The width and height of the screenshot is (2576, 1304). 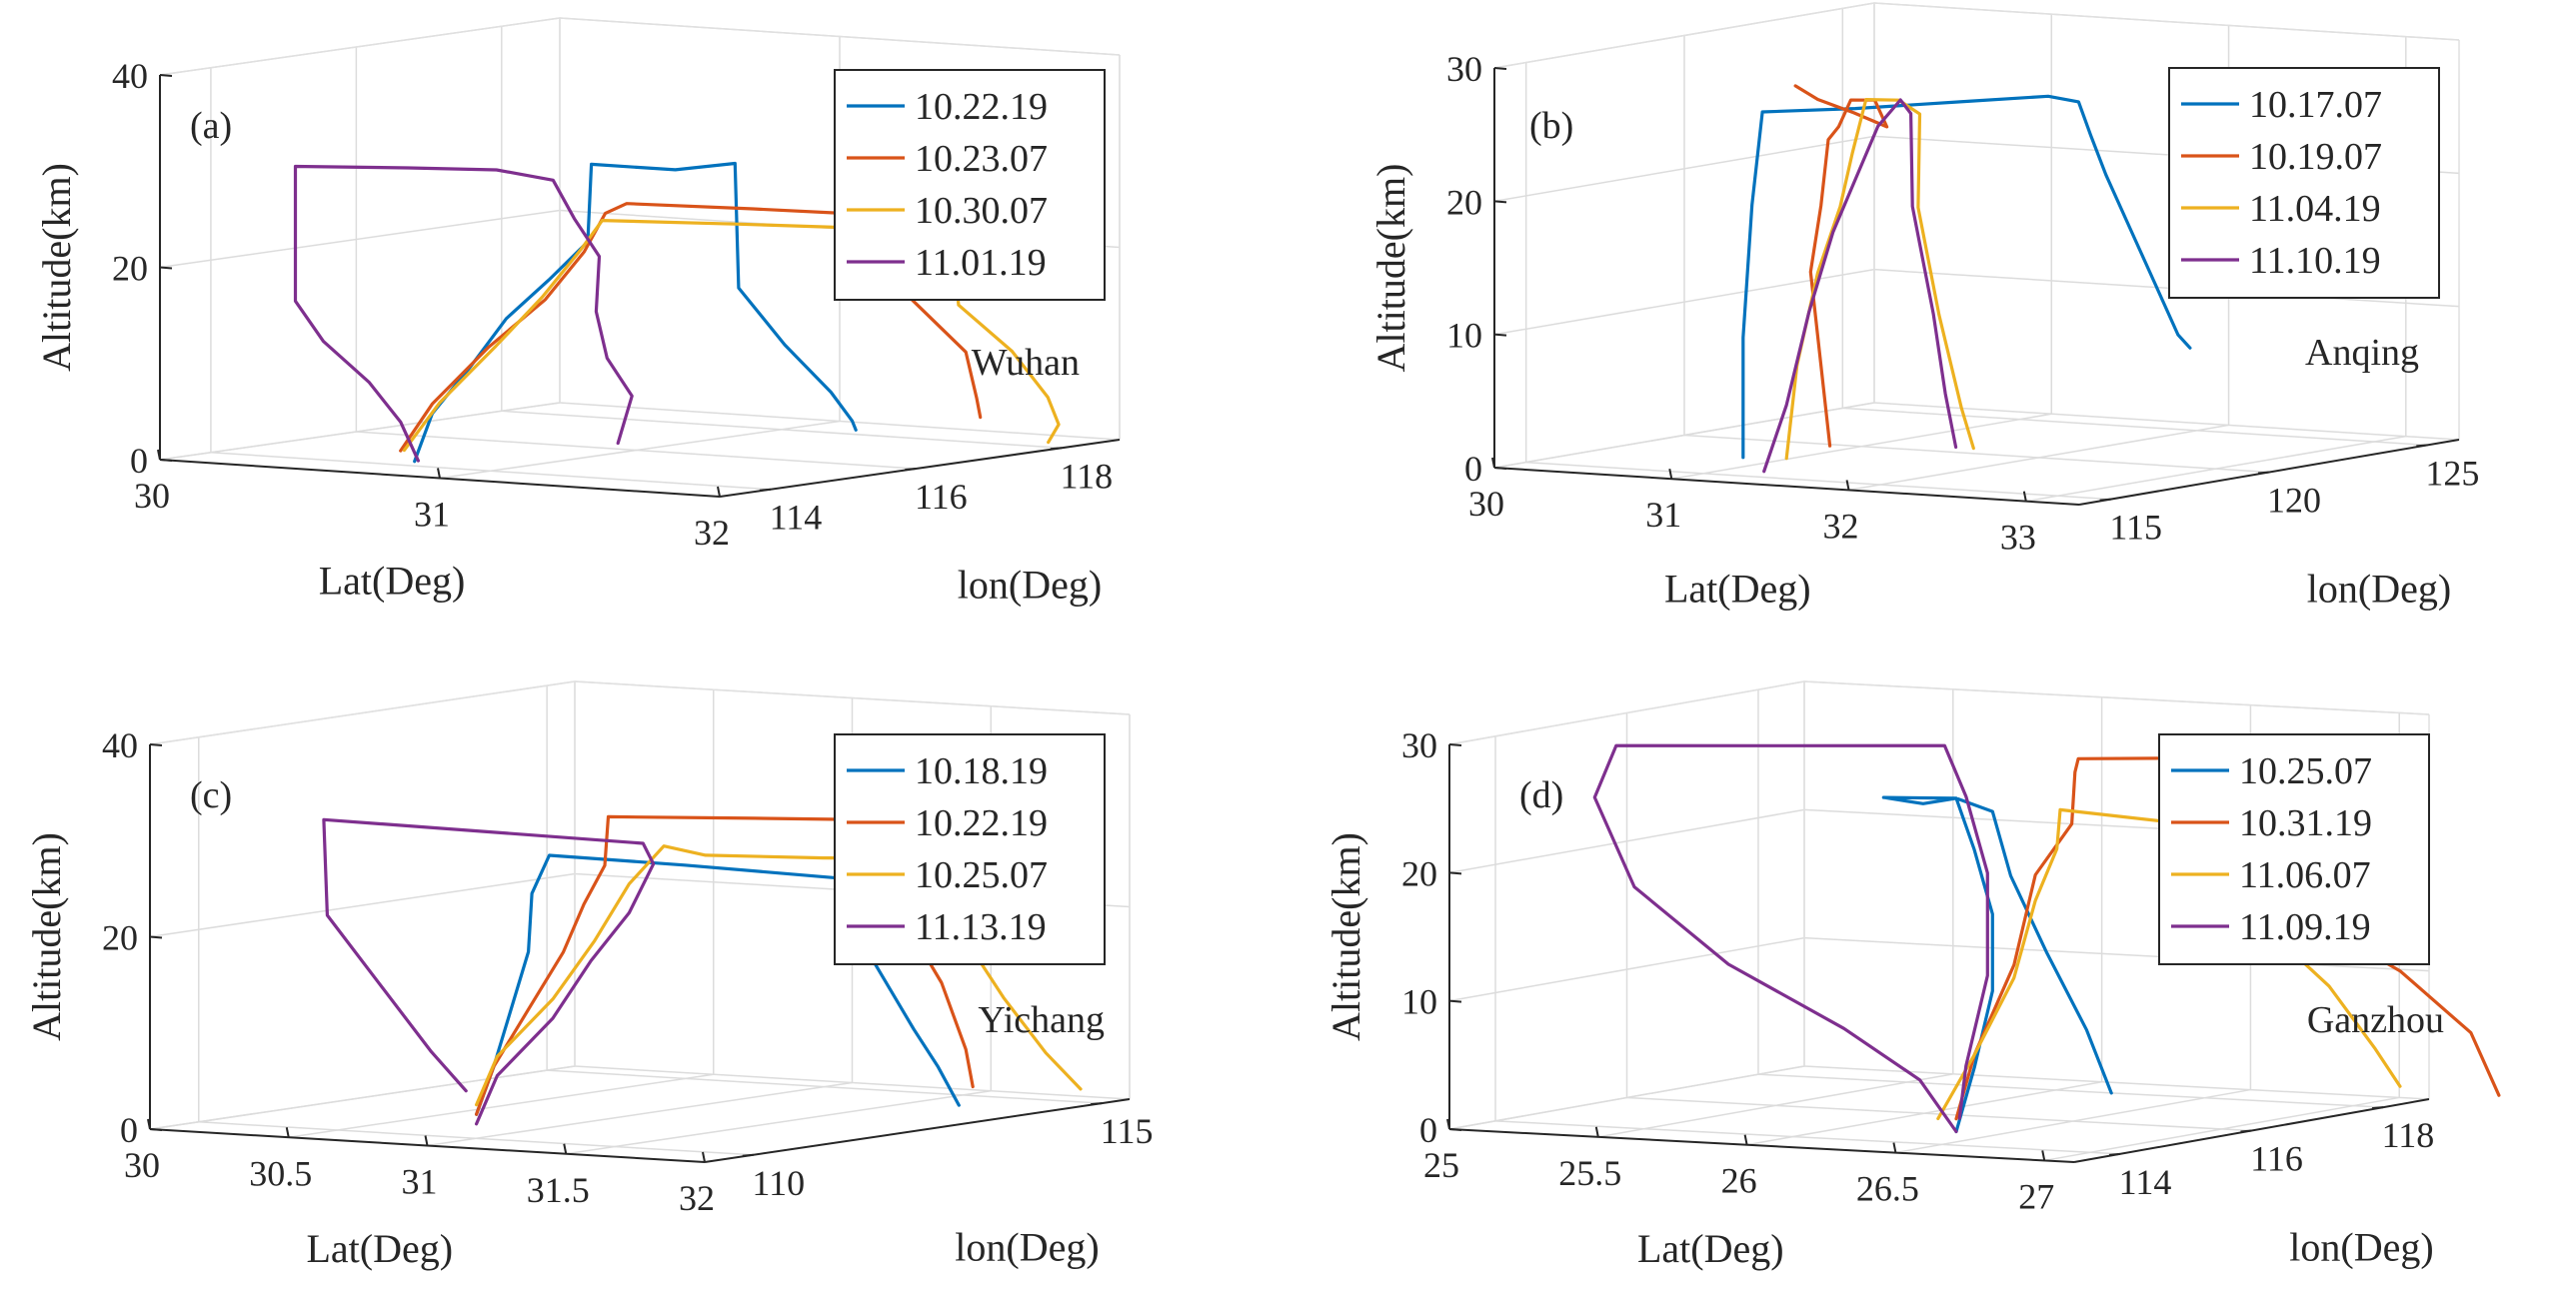 I want to click on station-name: Yichang, so click(x=1041, y=1020).